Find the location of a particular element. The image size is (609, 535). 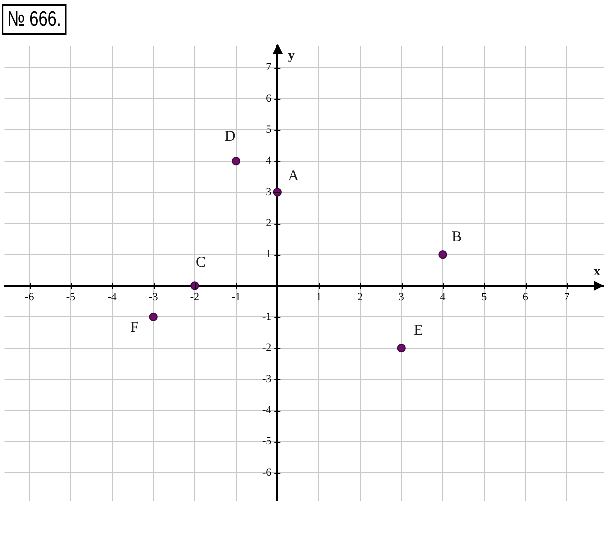

y-tick-label: 6 is located at coordinates (269, 98).